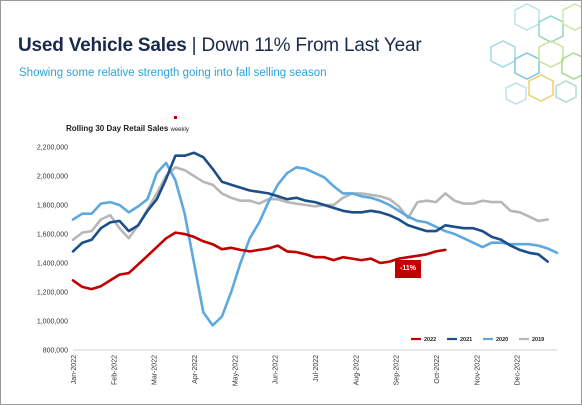 The height and width of the screenshot is (405, 582). Describe the element at coordinates (55, 351) in the screenshot. I see `y-tick-label: 800,000` at that location.